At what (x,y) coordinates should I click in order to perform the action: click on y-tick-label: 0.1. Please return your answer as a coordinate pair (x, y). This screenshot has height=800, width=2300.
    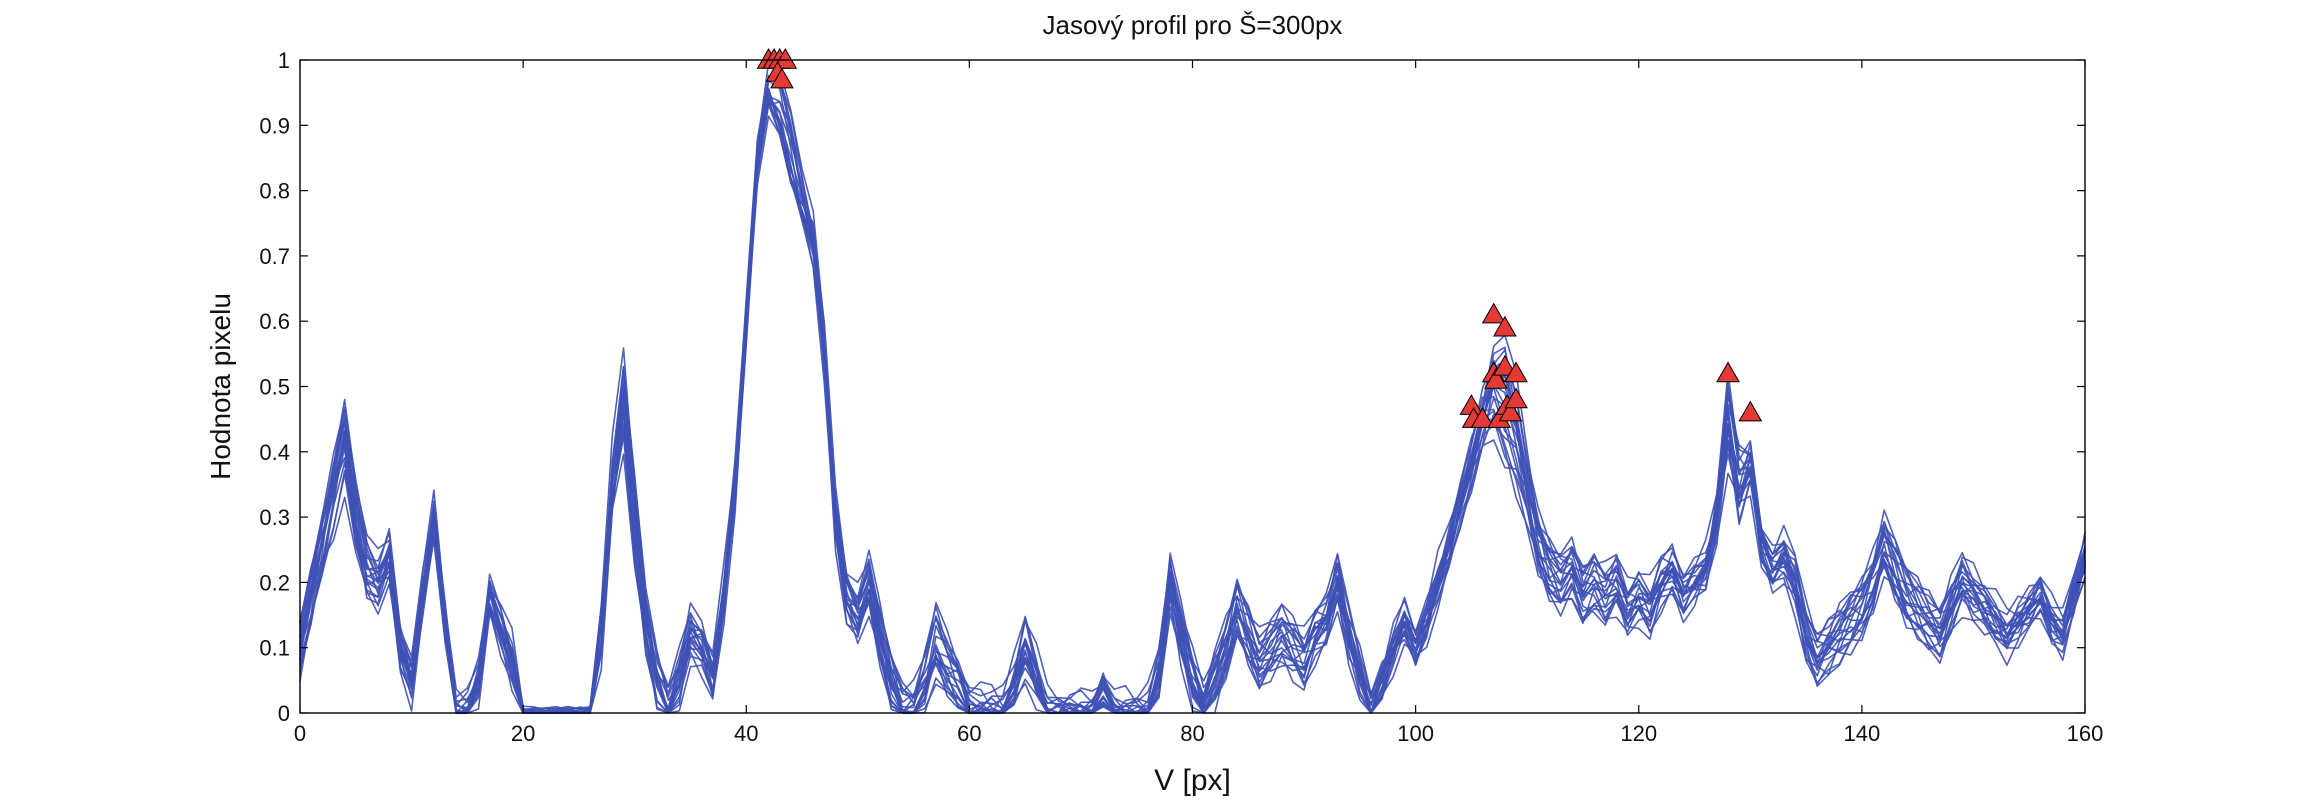
    Looking at the image, I should click on (274, 648).